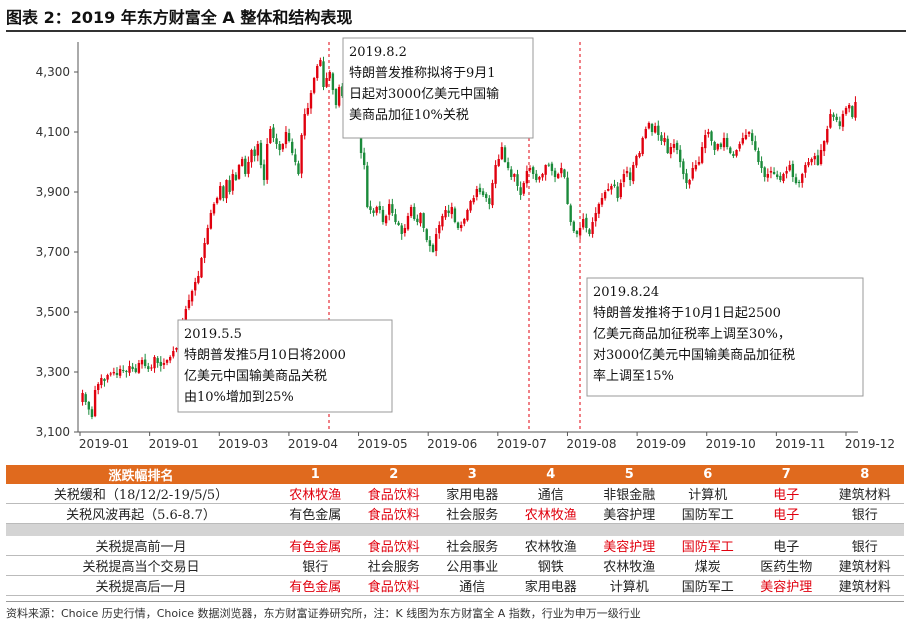  I want to click on table-row: 关税提高后一月 有色金属 食品饮料 通信 家用电器 计算机 国防军工 美容护理 建筑材料, so click(455, 585).